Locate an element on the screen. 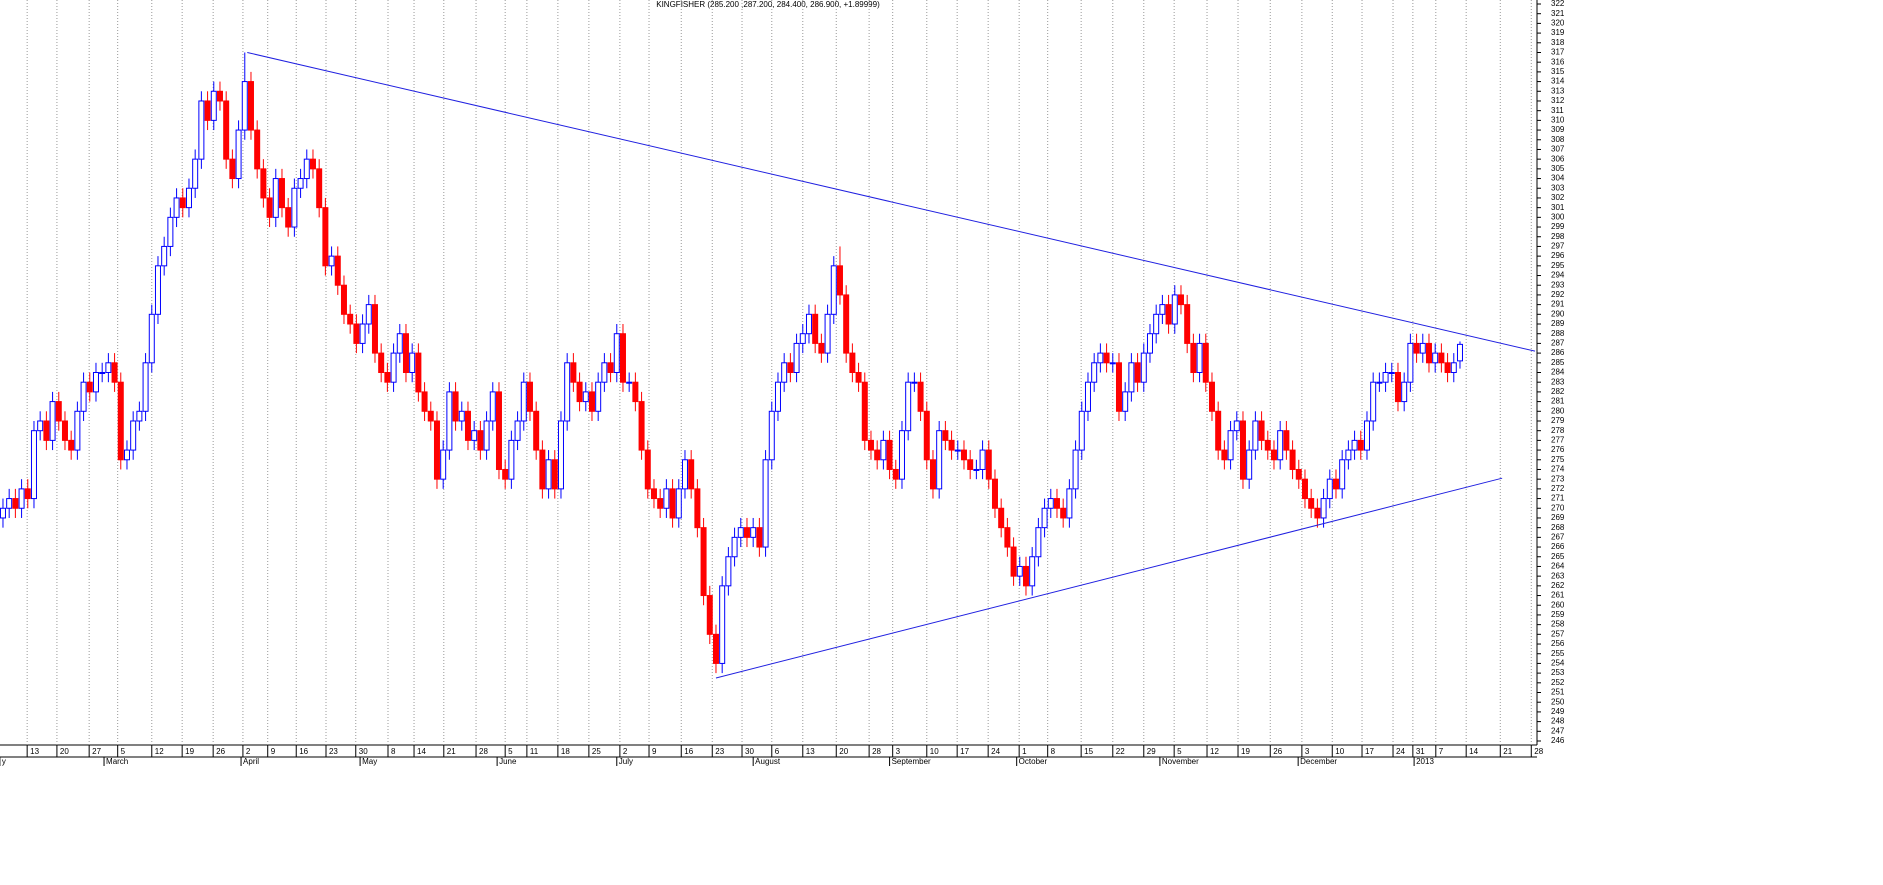 Image resolution: width=1883 pixels, height=885 pixels. y-tick-label: 246 is located at coordinates (1558, 740).